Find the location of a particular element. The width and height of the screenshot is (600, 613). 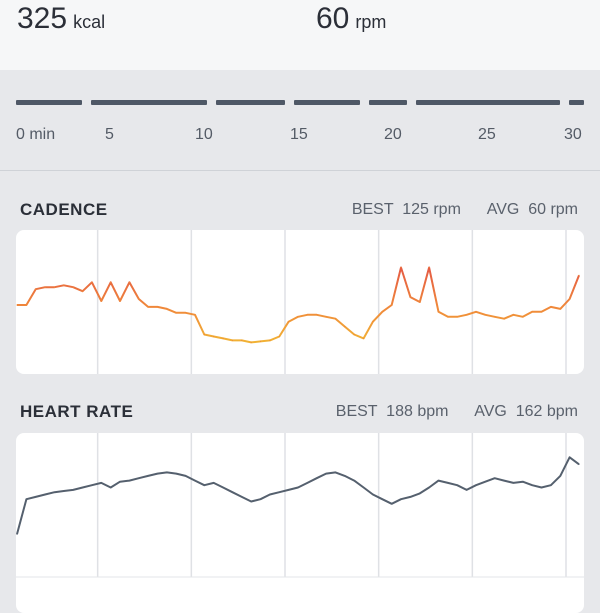

summary-bar: 325 kcal 60 rpm is located at coordinates (300, 35).